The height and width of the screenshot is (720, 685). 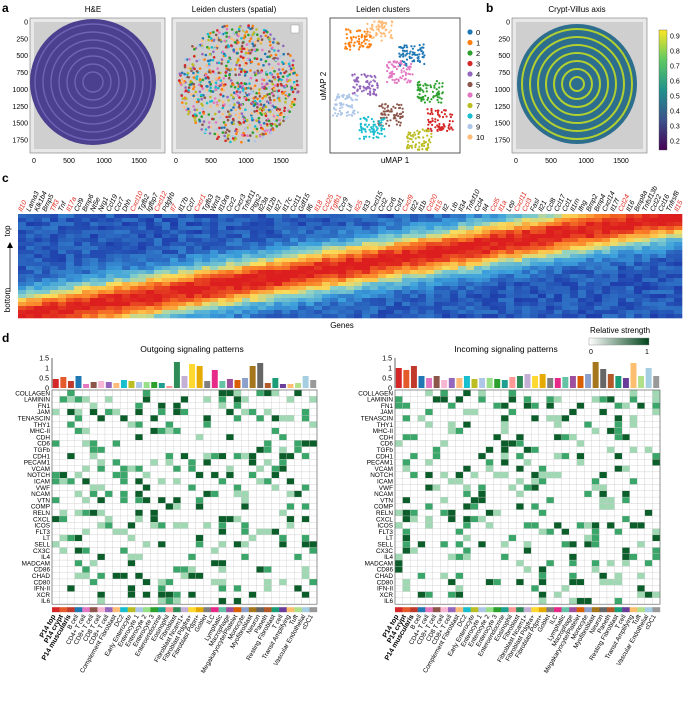 I want to click on heatmap-bottom-label: bottom, so click(x=7, y=299).